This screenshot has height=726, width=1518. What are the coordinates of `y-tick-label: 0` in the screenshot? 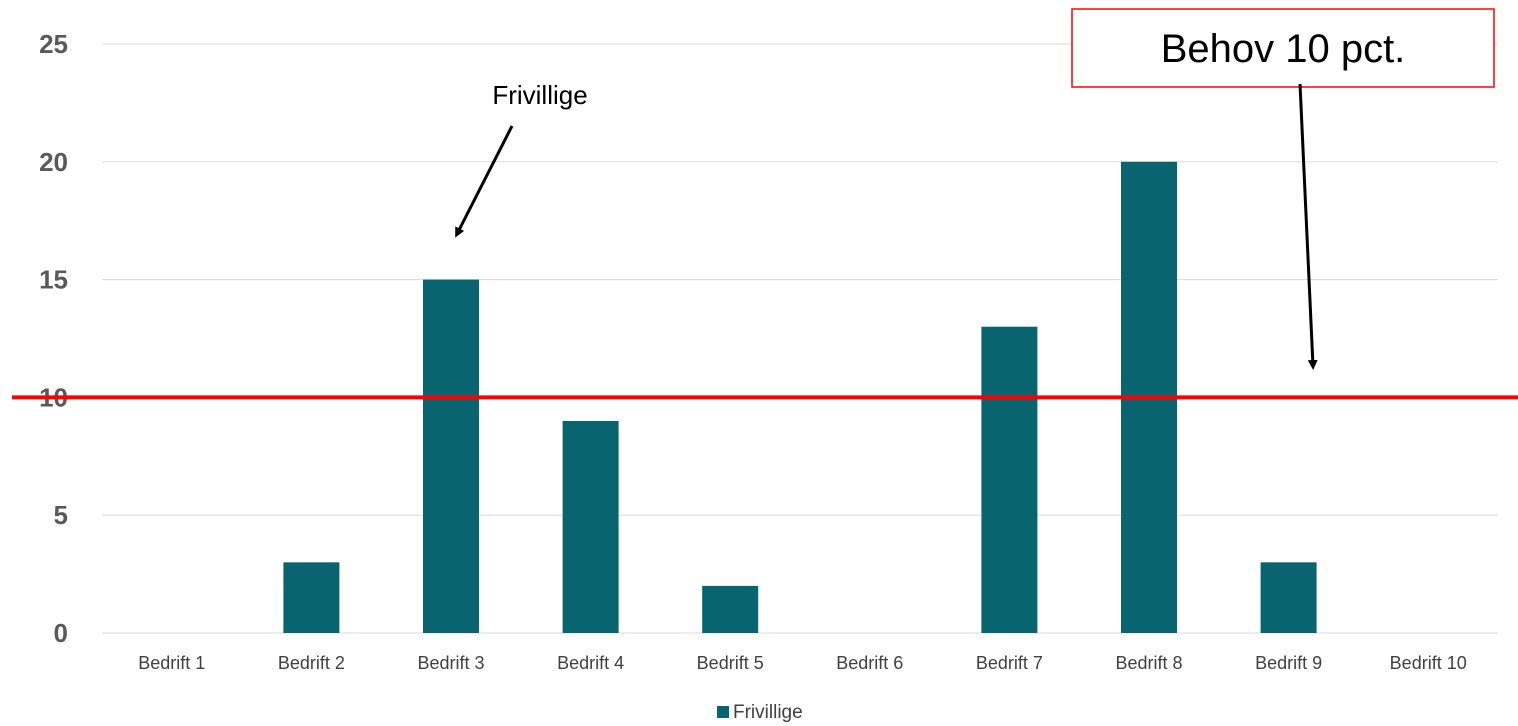 It's located at (61, 633).